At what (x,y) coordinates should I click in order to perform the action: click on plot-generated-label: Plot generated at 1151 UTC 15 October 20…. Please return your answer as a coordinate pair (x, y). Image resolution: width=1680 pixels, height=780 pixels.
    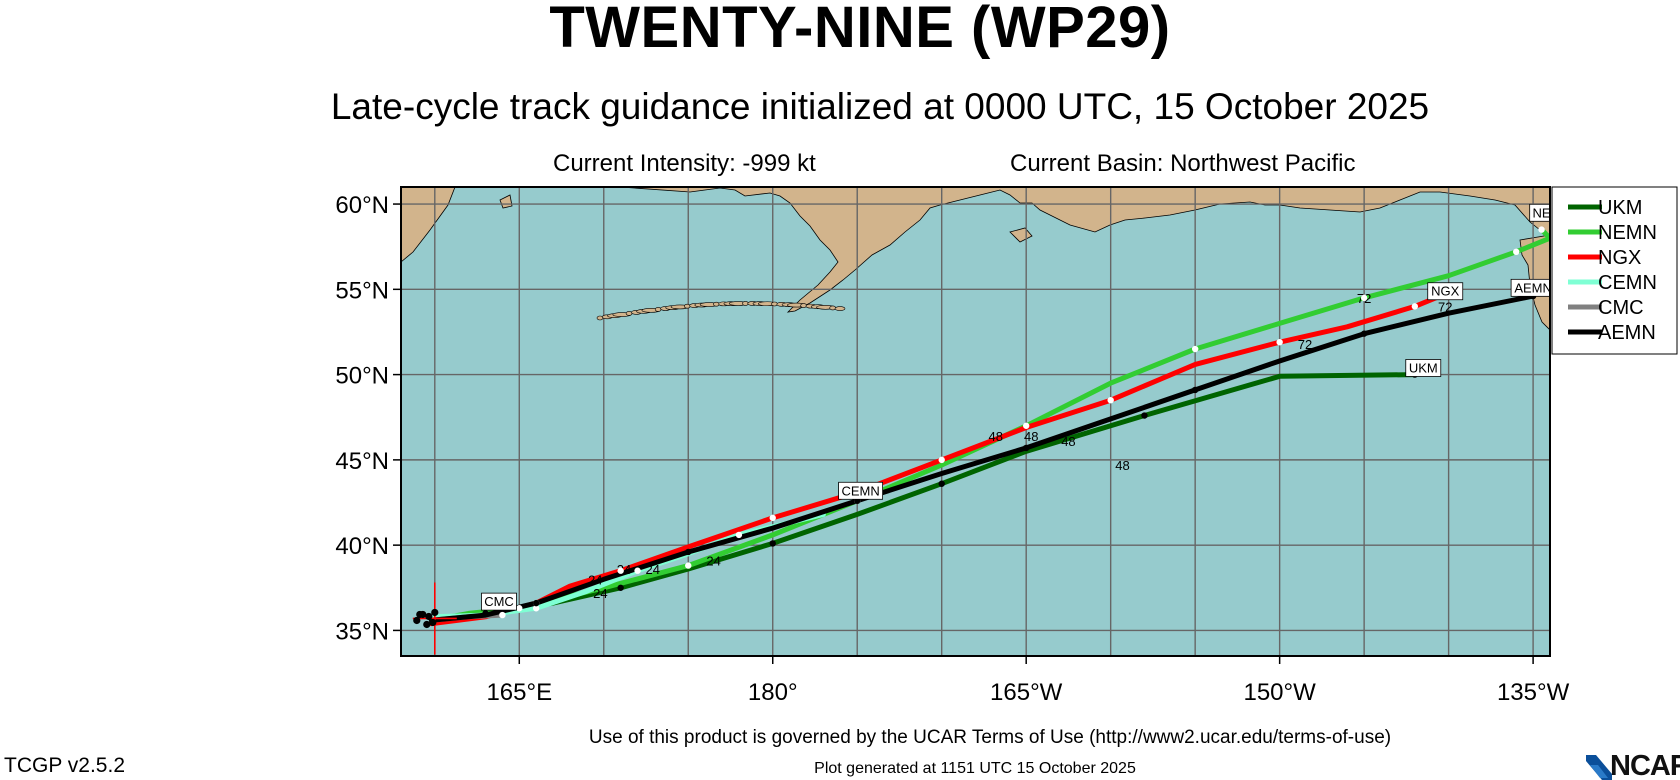
    Looking at the image, I should click on (975, 768).